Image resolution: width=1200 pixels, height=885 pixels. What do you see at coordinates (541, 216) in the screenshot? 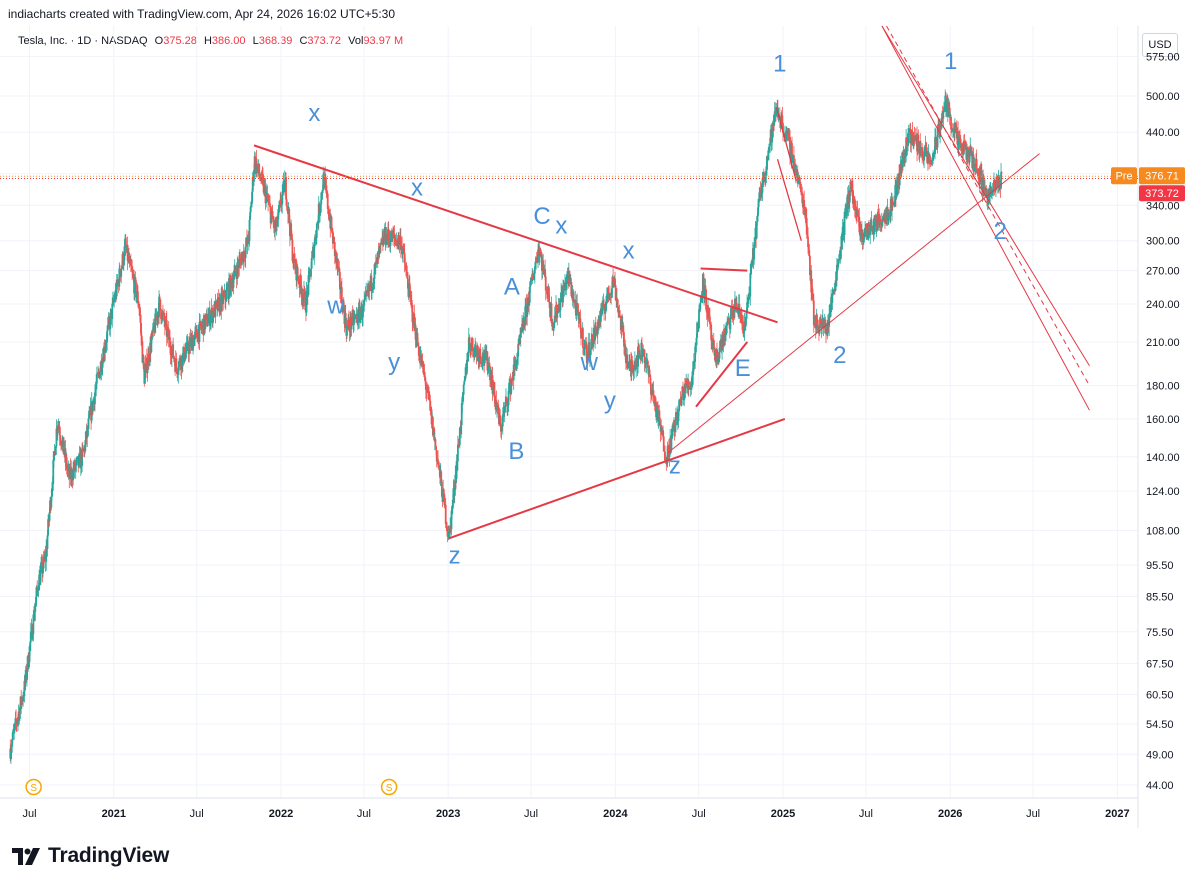
I see `wave-label-7: C` at bounding box center [541, 216].